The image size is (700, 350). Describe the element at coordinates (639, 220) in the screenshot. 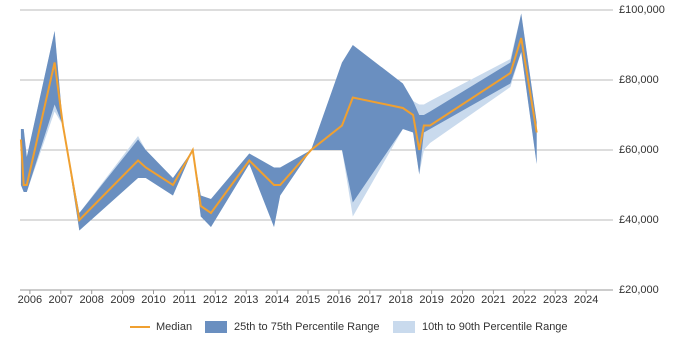

I see `y-tick-label: £40,000` at that location.